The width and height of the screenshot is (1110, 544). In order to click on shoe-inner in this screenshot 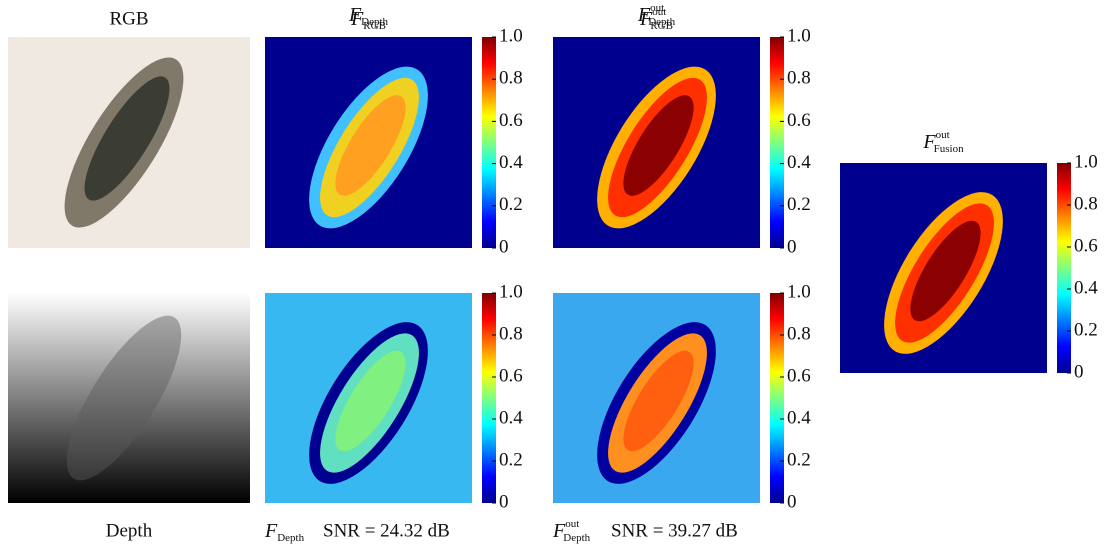, I will do `click(127, 138)`.